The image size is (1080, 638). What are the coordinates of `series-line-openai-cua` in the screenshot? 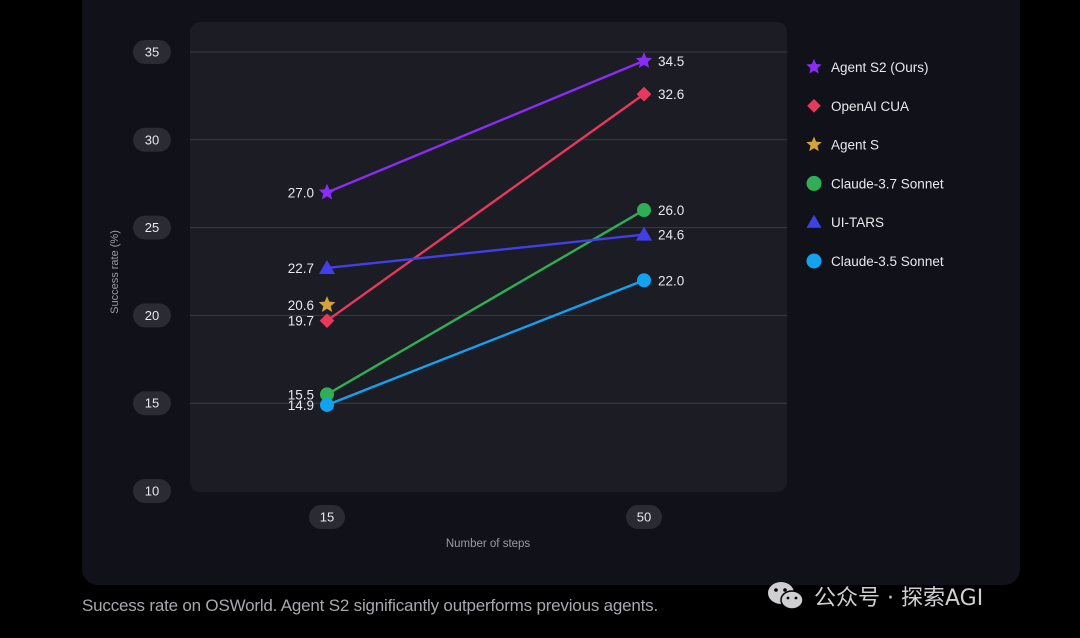 It's located at (485, 207).